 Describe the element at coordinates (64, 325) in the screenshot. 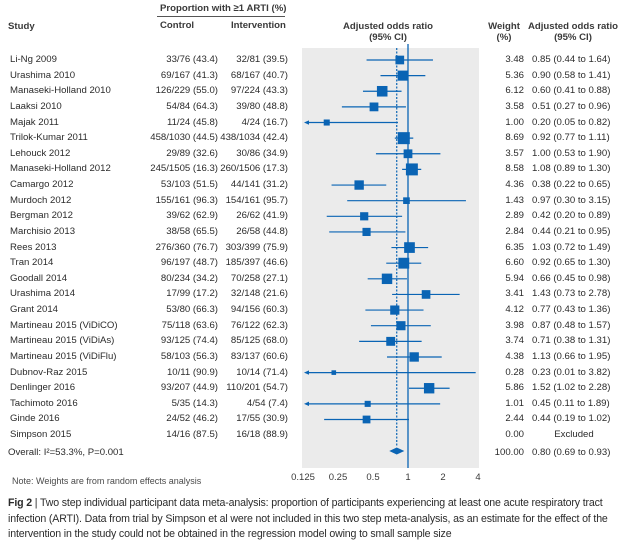

I see `study-name: Martineau 2015 (ViDiCO)` at that location.